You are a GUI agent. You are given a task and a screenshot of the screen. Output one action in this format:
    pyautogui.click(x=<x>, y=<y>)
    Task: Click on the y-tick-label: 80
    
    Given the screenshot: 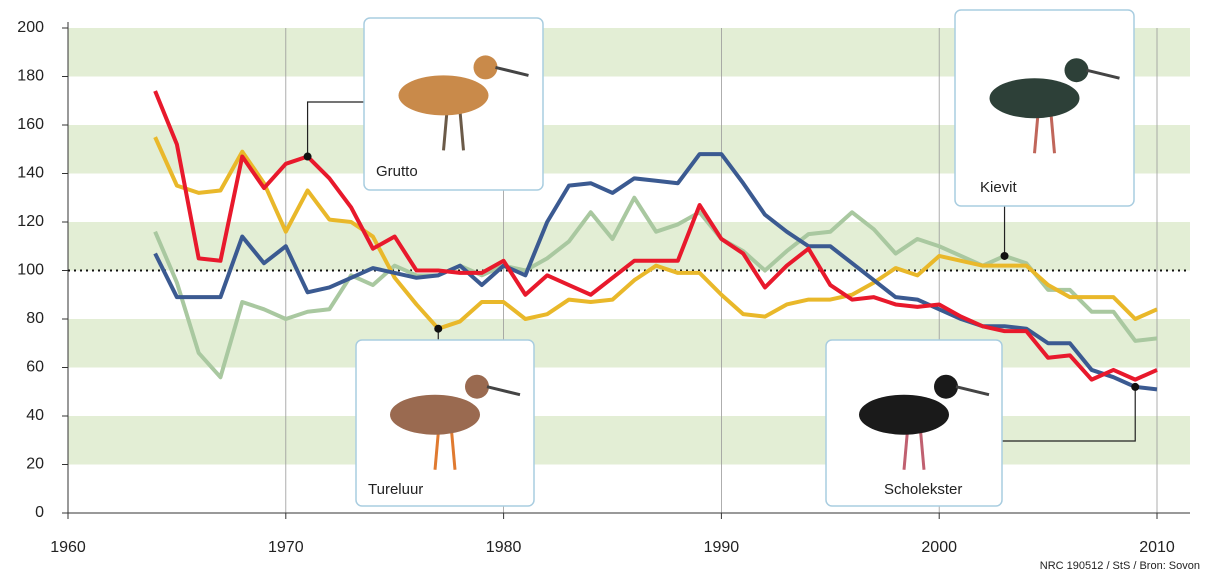 What is the action you would take?
    pyautogui.click(x=35, y=318)
    